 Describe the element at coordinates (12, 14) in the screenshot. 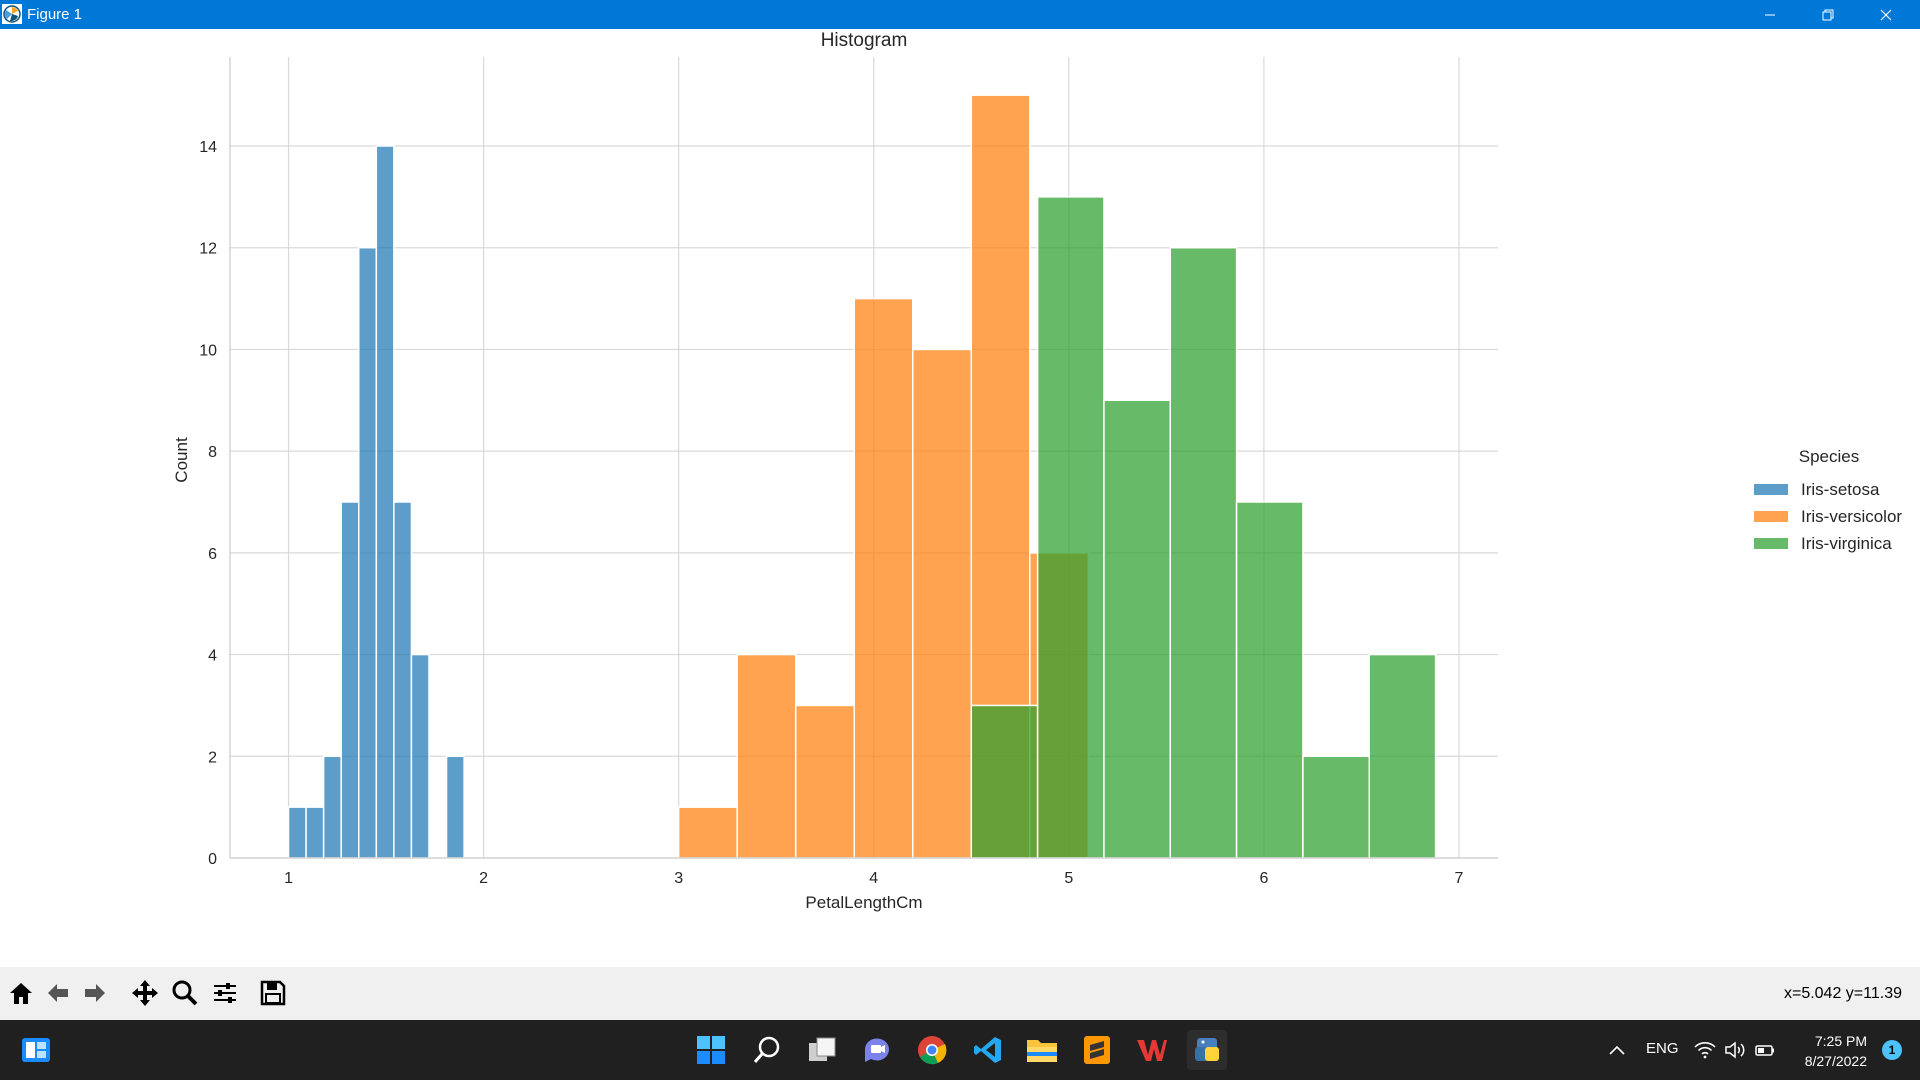

I see `matplotlib-icon` at that location.